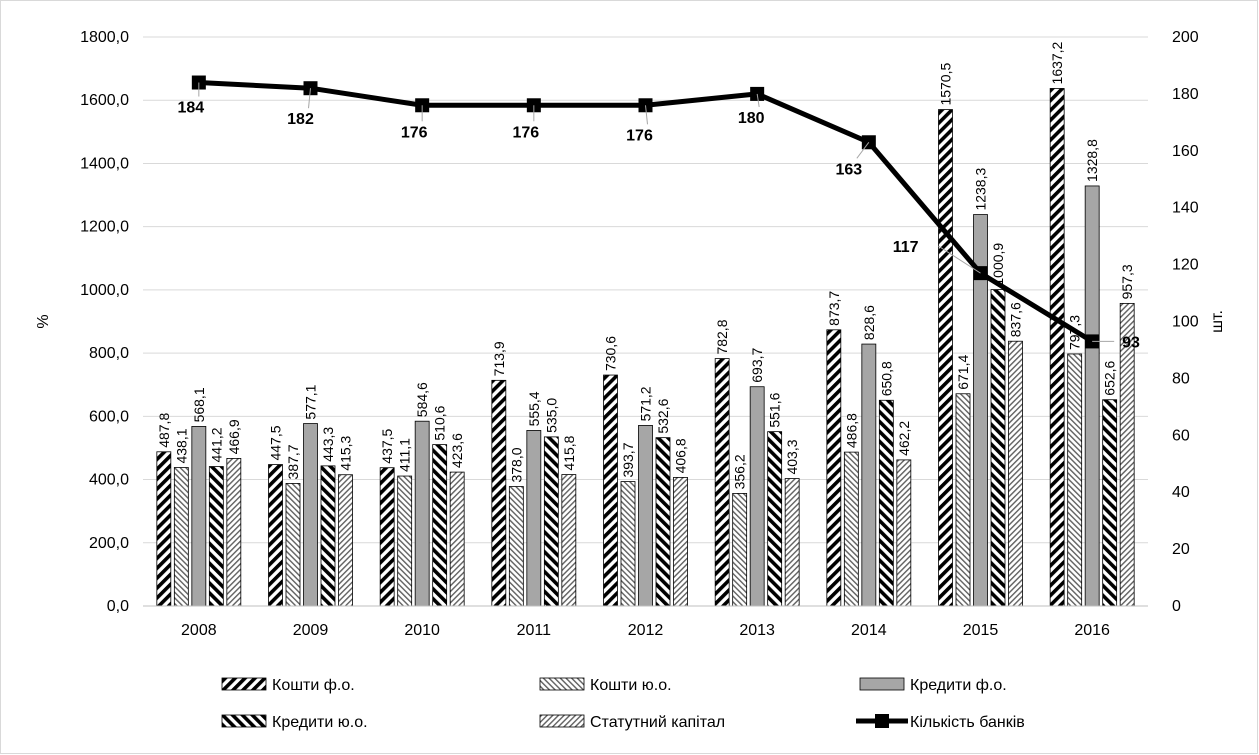  What do you see at coordinates (958, 685) in the screenshot?
I see `legend-label: Кредити ф.о.` at bounding box center [958, 685].